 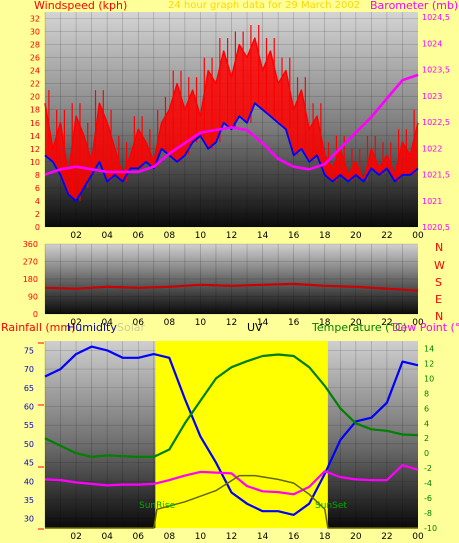 I want to click on compass-s: S, so click(x=438, y=282).